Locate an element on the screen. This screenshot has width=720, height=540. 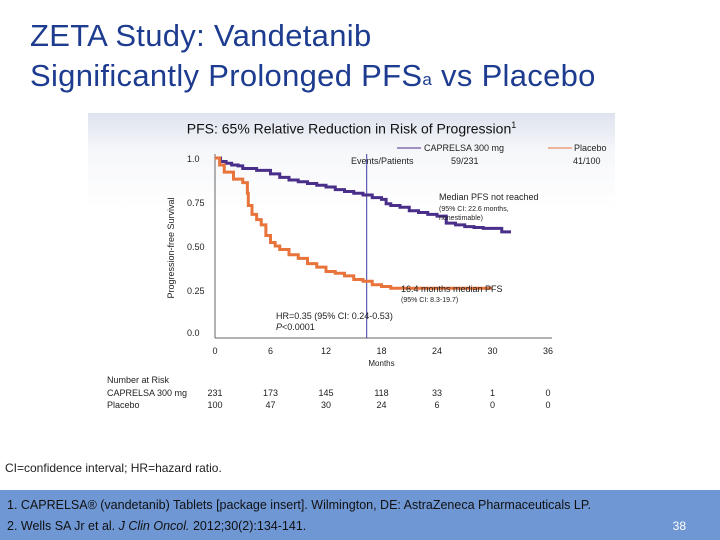
slide-title-line2: Significantly Prolonged PFSa vs Placebo is located at coordinates (360, 76).